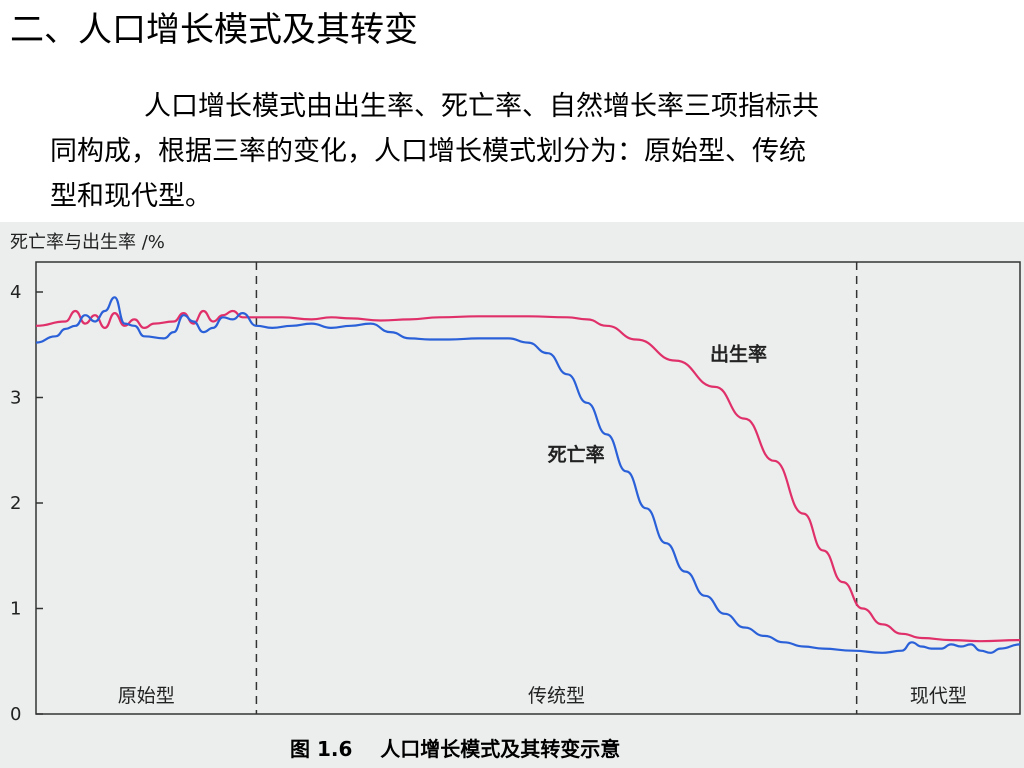 Image resolution: width=1024 pixels, height=768 pixels. I want to click on y-axis-ticks: 0 1 2 3 4, so click(26, 503).